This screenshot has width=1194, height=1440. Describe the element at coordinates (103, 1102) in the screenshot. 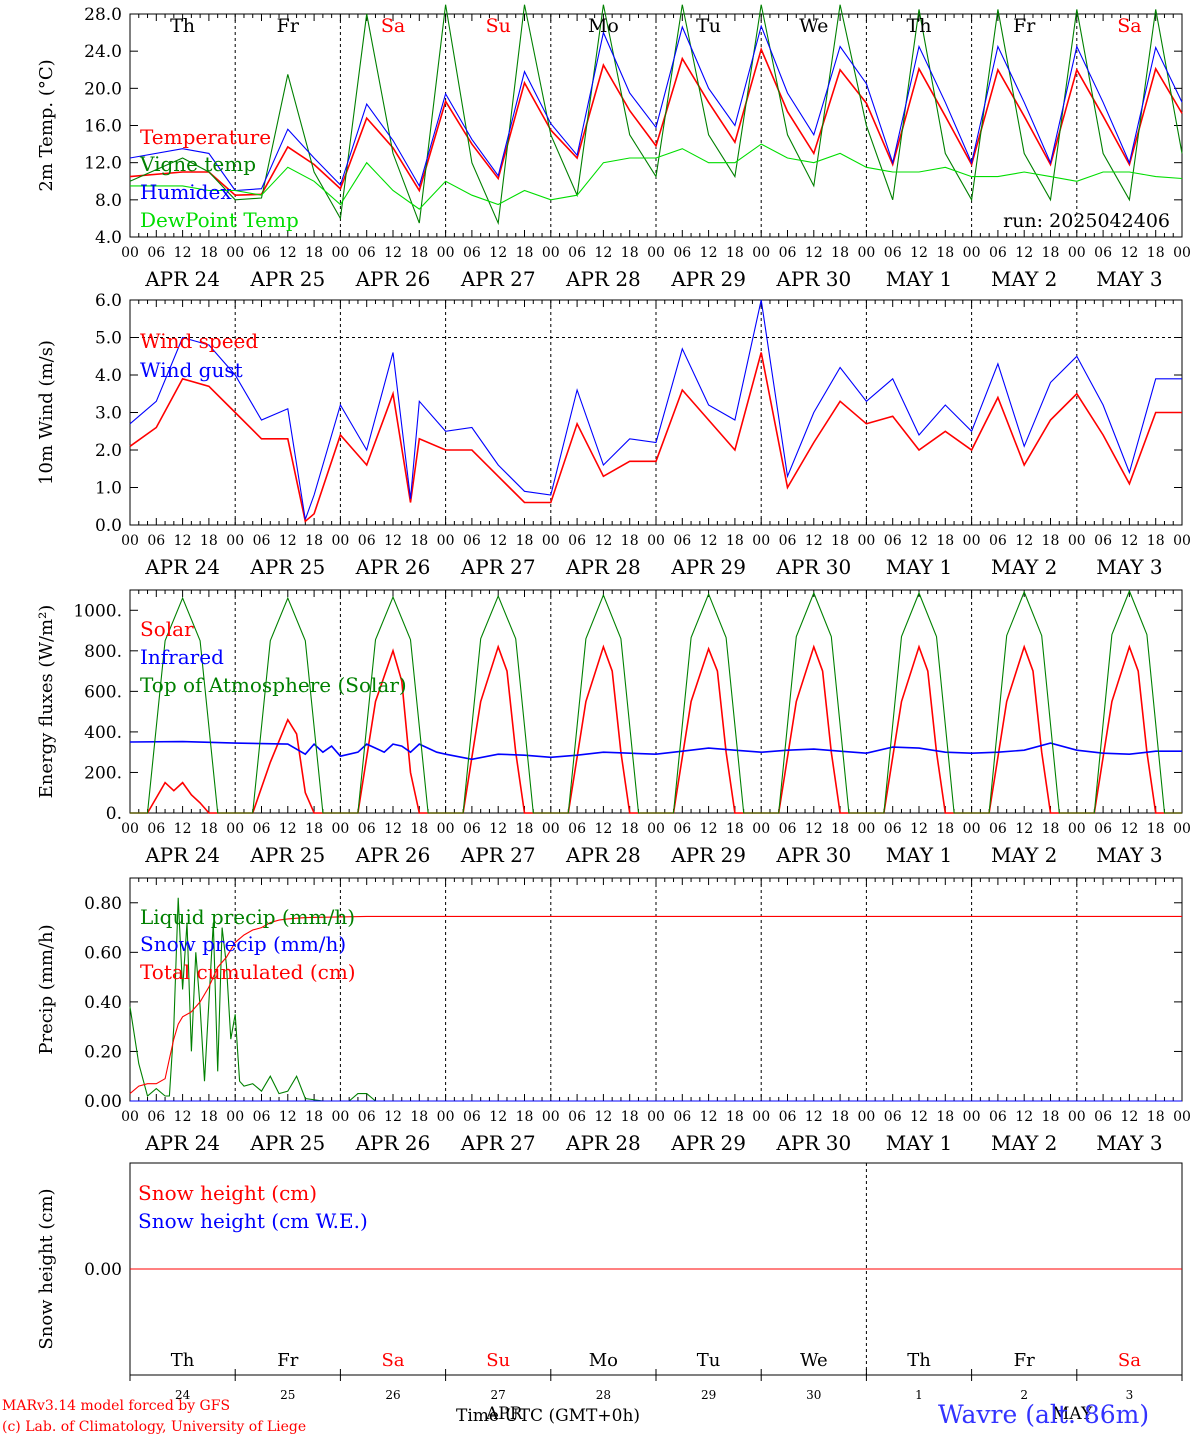

I see `y-tick-label: 0.00` at that location.